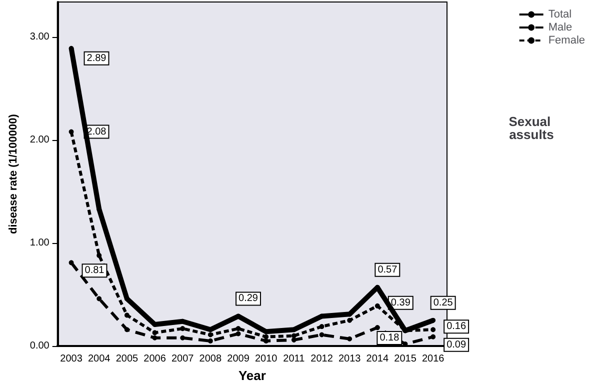 The image size is (600, 387). What do you see at coordinates (99, 359) in the screenshot?
I see `x-tick-label: 2004` at bounding box center [99, 359].